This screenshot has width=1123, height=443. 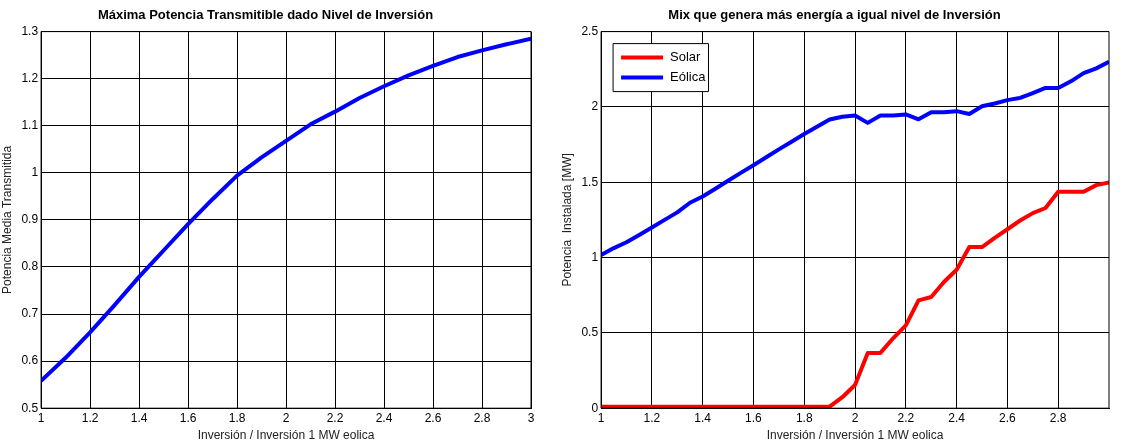 What do you see at coordinates (686, 57) in the screenshot?
I see `legend-label: Solar` at bounding box center [686, 57].